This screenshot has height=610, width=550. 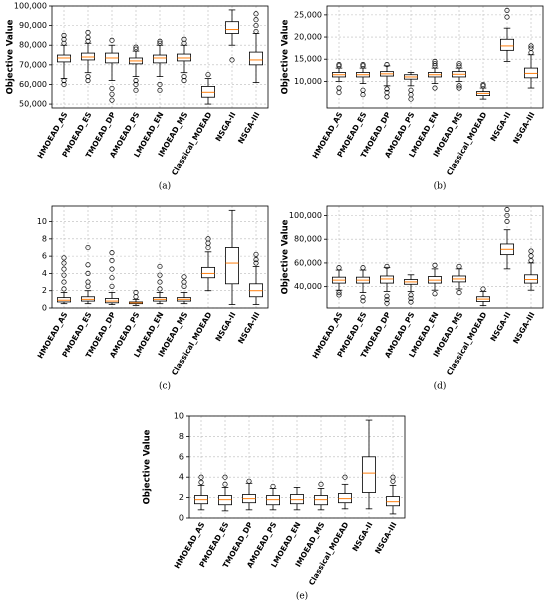 I want to click on y-tick-label: 10, so click(x=42, y=221).